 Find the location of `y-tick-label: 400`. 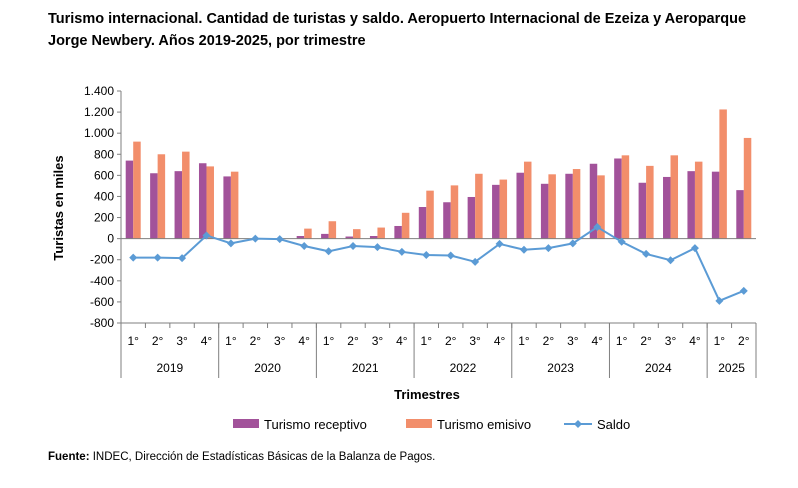

y-tick-label: 400 is located at coordinates (104, 196).